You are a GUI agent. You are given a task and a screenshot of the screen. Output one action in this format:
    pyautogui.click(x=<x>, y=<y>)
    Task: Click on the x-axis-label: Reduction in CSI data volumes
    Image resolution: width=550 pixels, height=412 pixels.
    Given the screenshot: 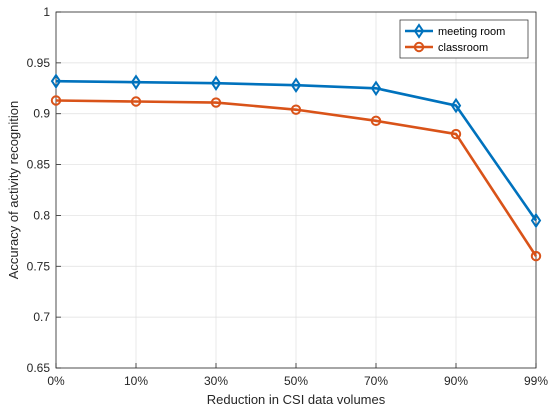 What is the action you would take?
    pyautogui.click(x=296, y=399)
    